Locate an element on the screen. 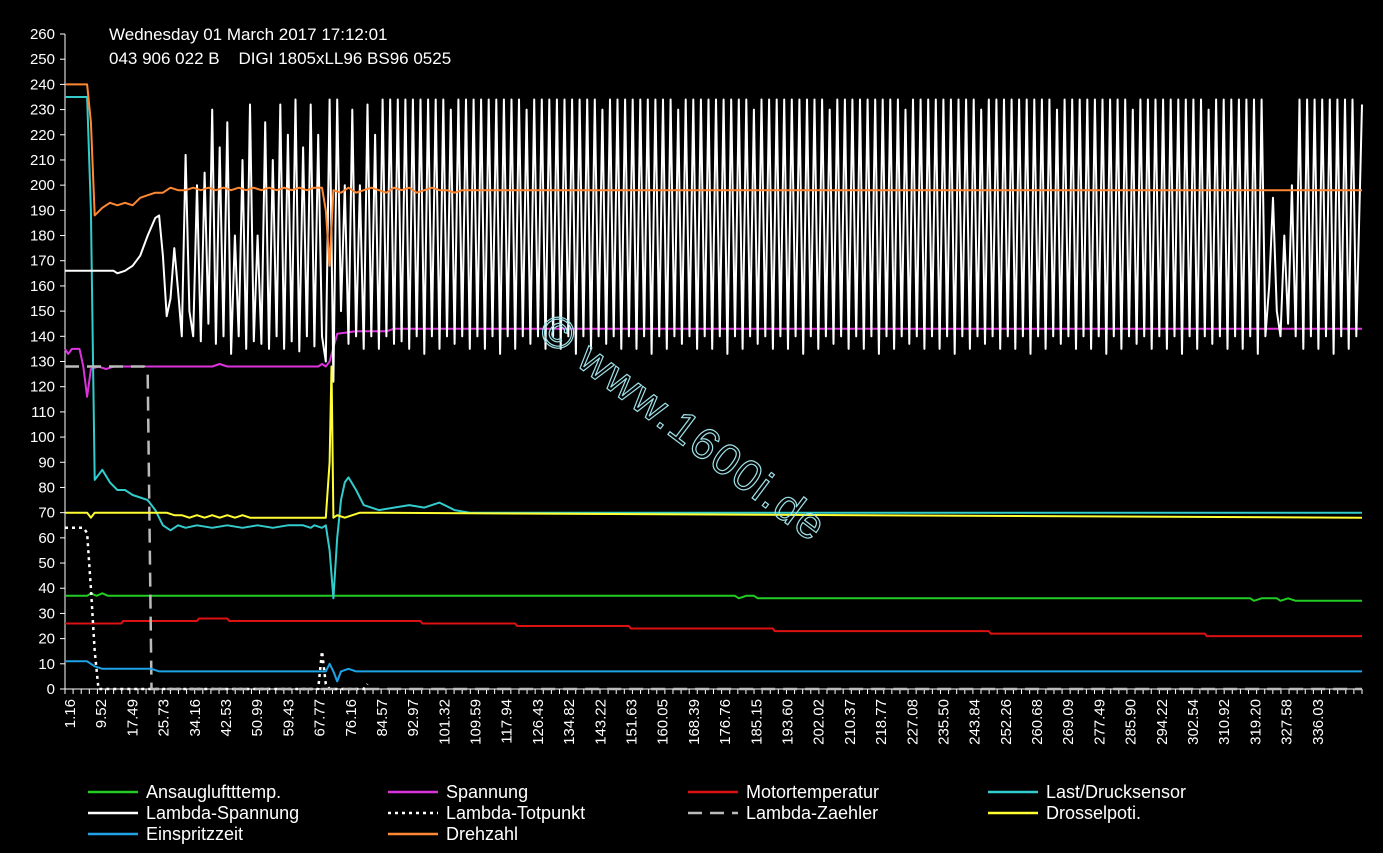 The height and width of the screenshot is (853, 1383). y-tick-label: 230 is located at coordinates (42, 110).